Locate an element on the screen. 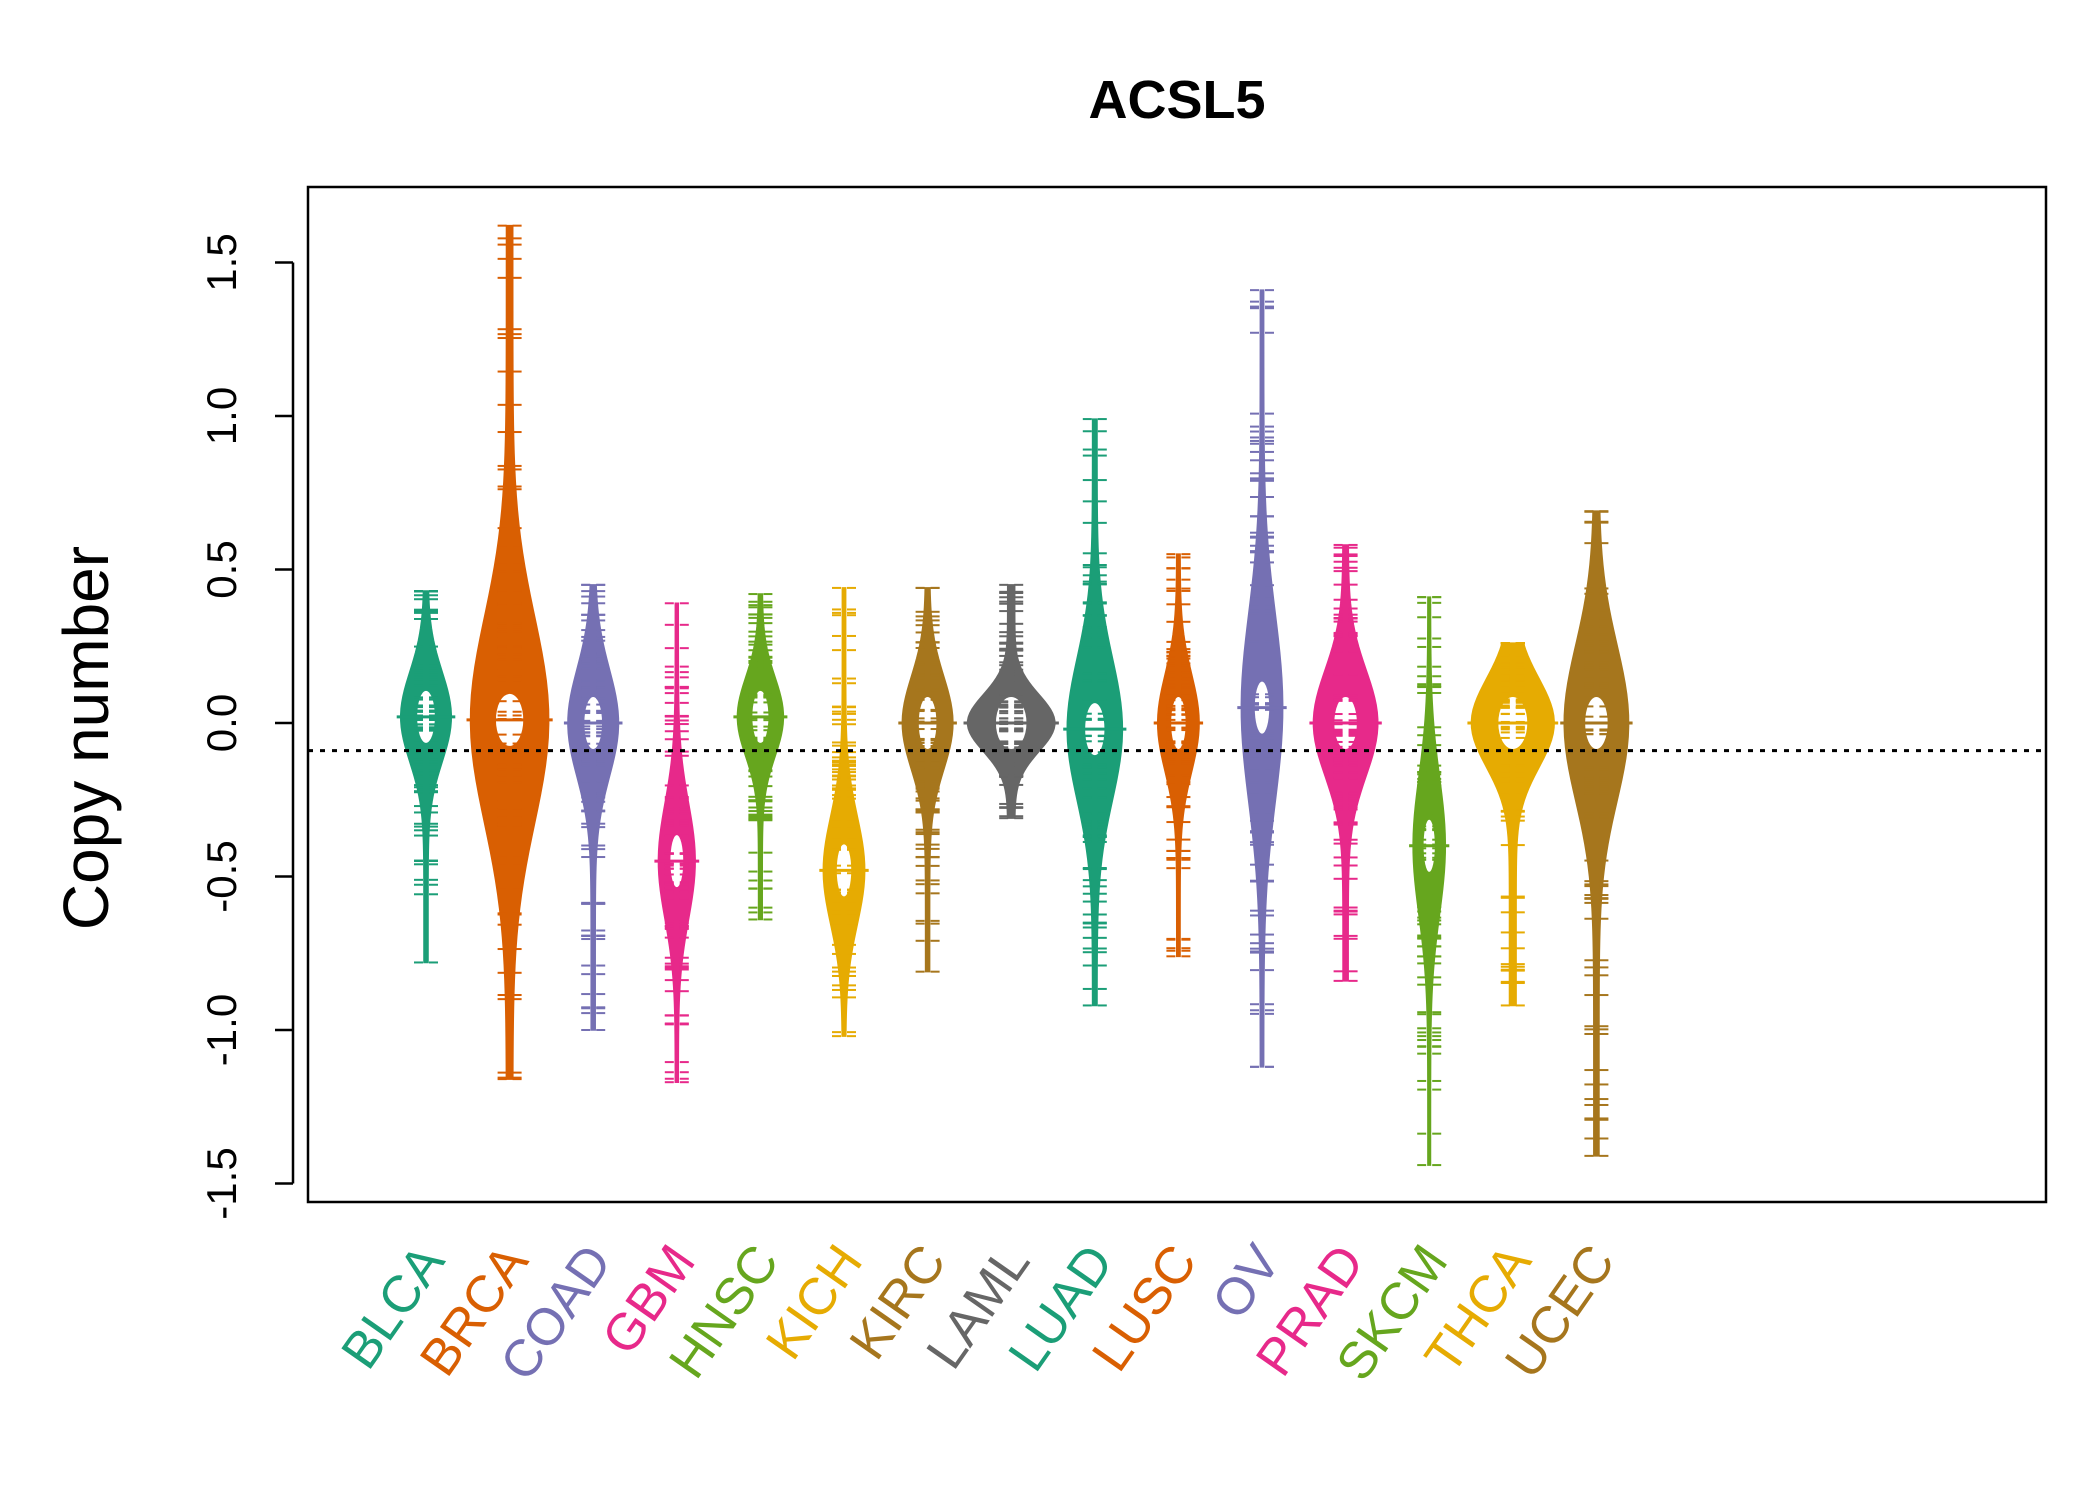  bean-ov is located at coordinates (1262, 678).